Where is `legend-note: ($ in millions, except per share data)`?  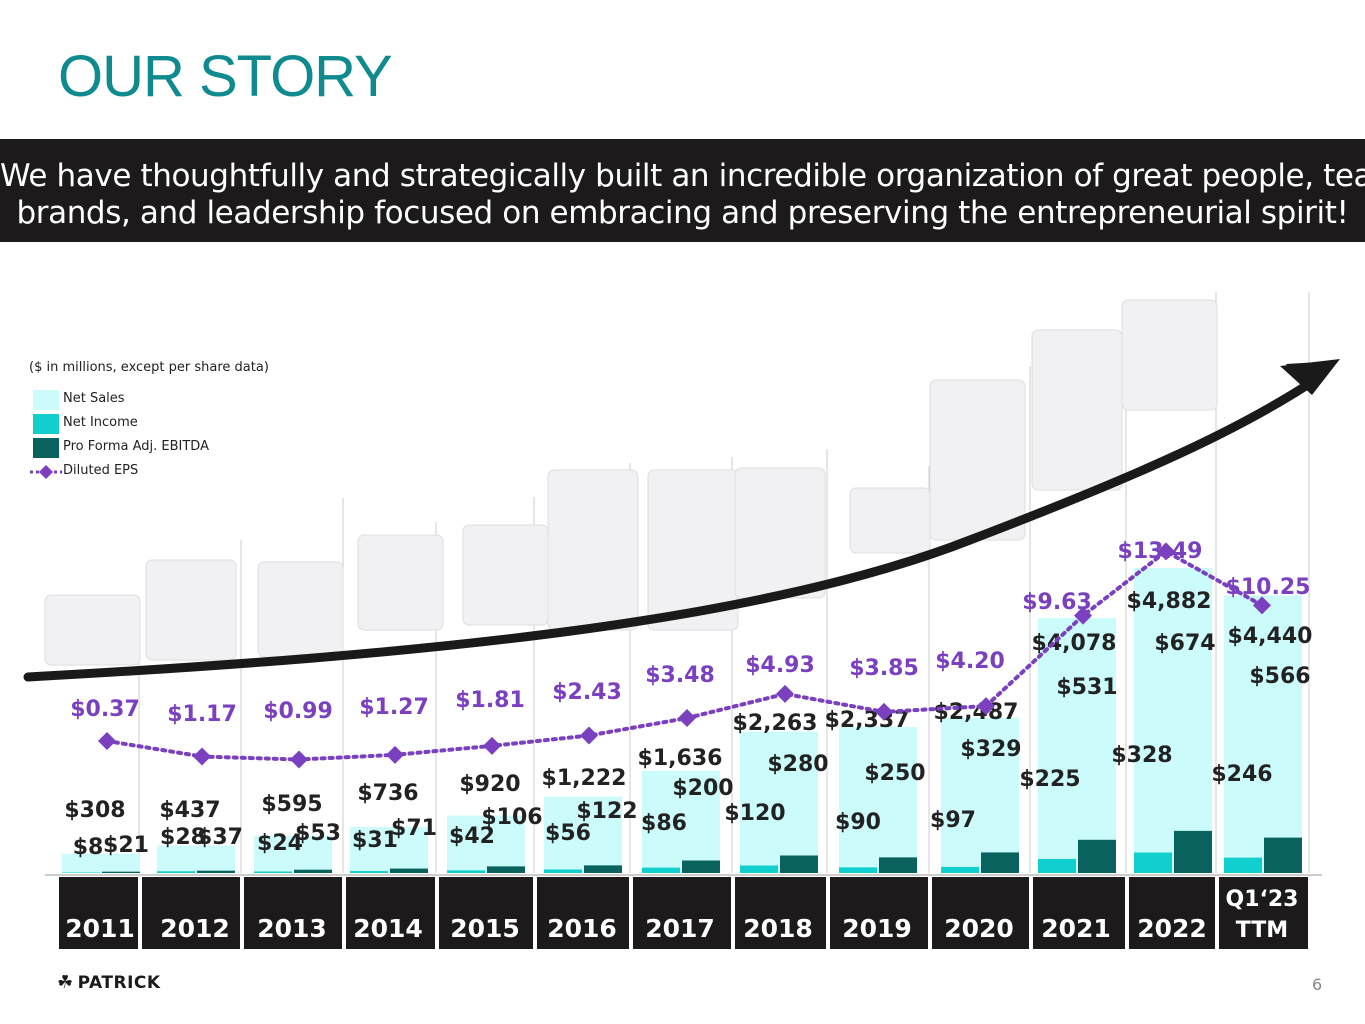 legend-note: ($ in millions, except per share data) is located at coordinates (149, 367).